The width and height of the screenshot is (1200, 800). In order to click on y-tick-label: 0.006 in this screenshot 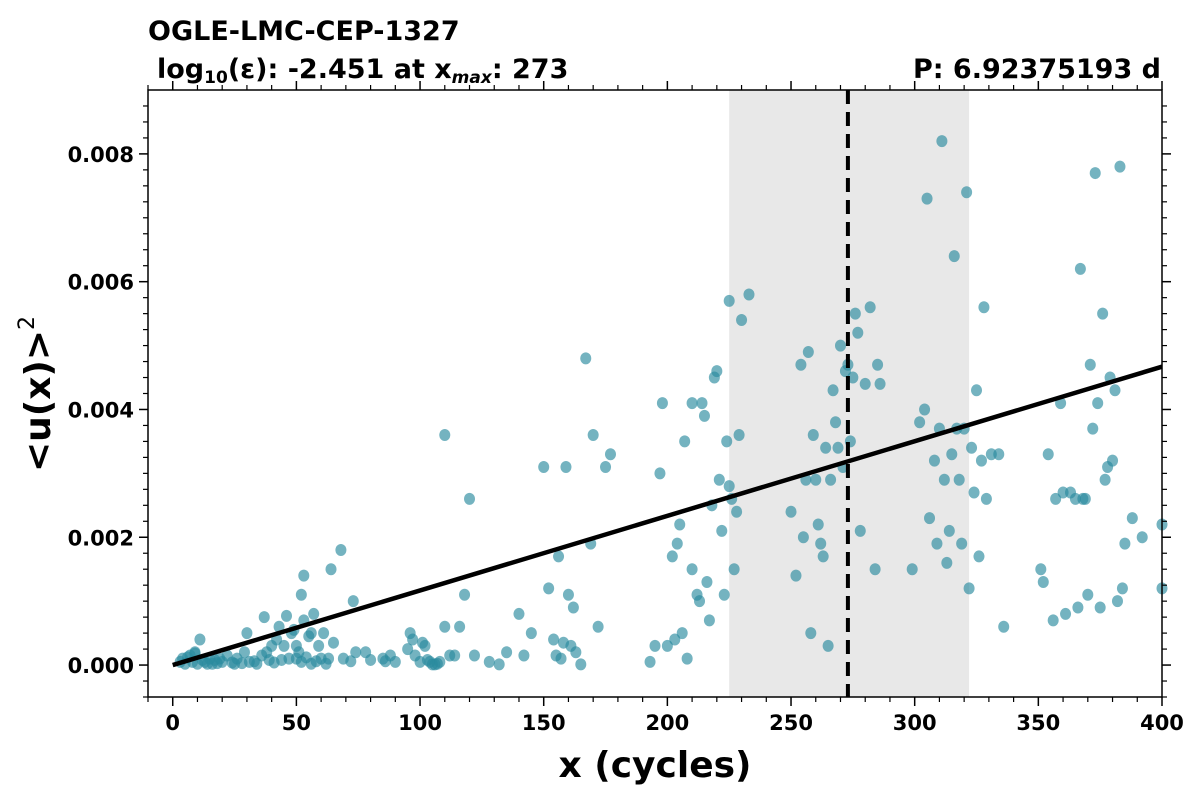, I will do `click(101, 283)`.